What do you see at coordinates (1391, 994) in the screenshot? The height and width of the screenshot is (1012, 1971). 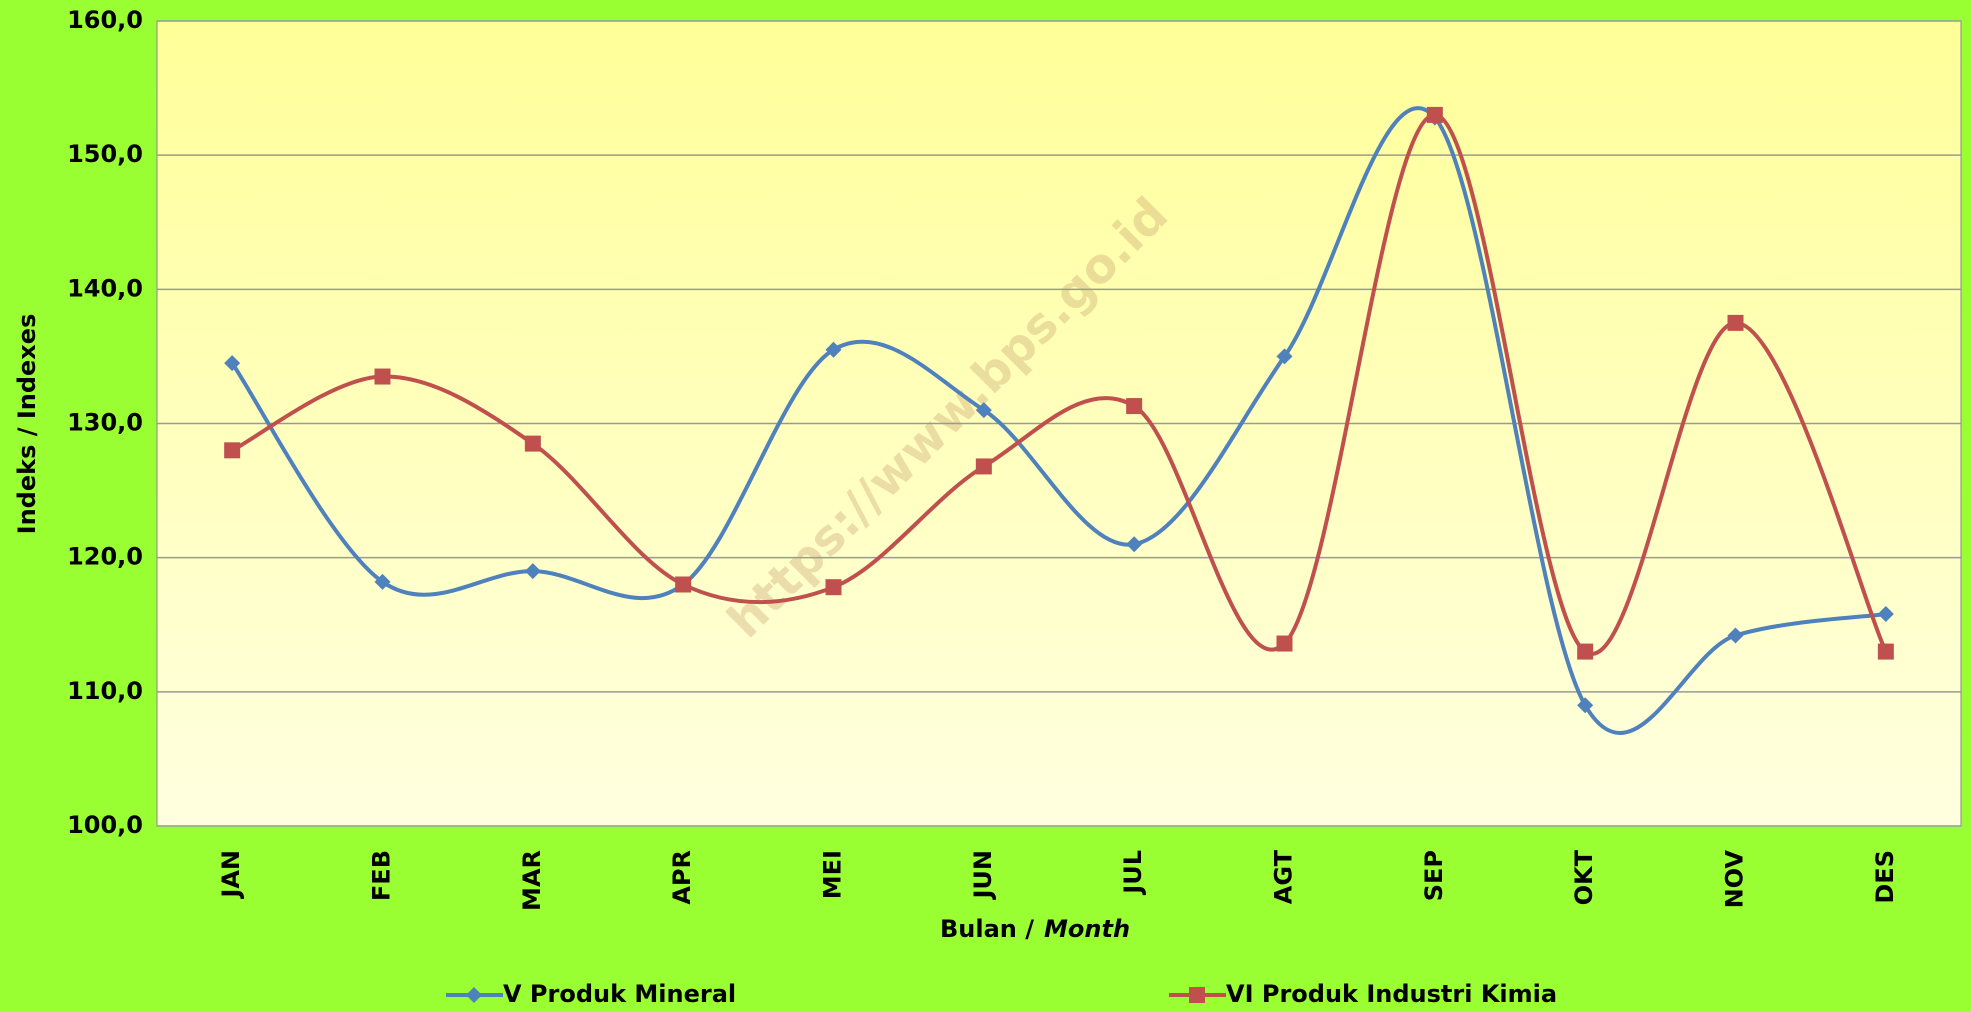 I see `legend-label: VI Produk Industri Kimia` at bounding box center [1391, 994].